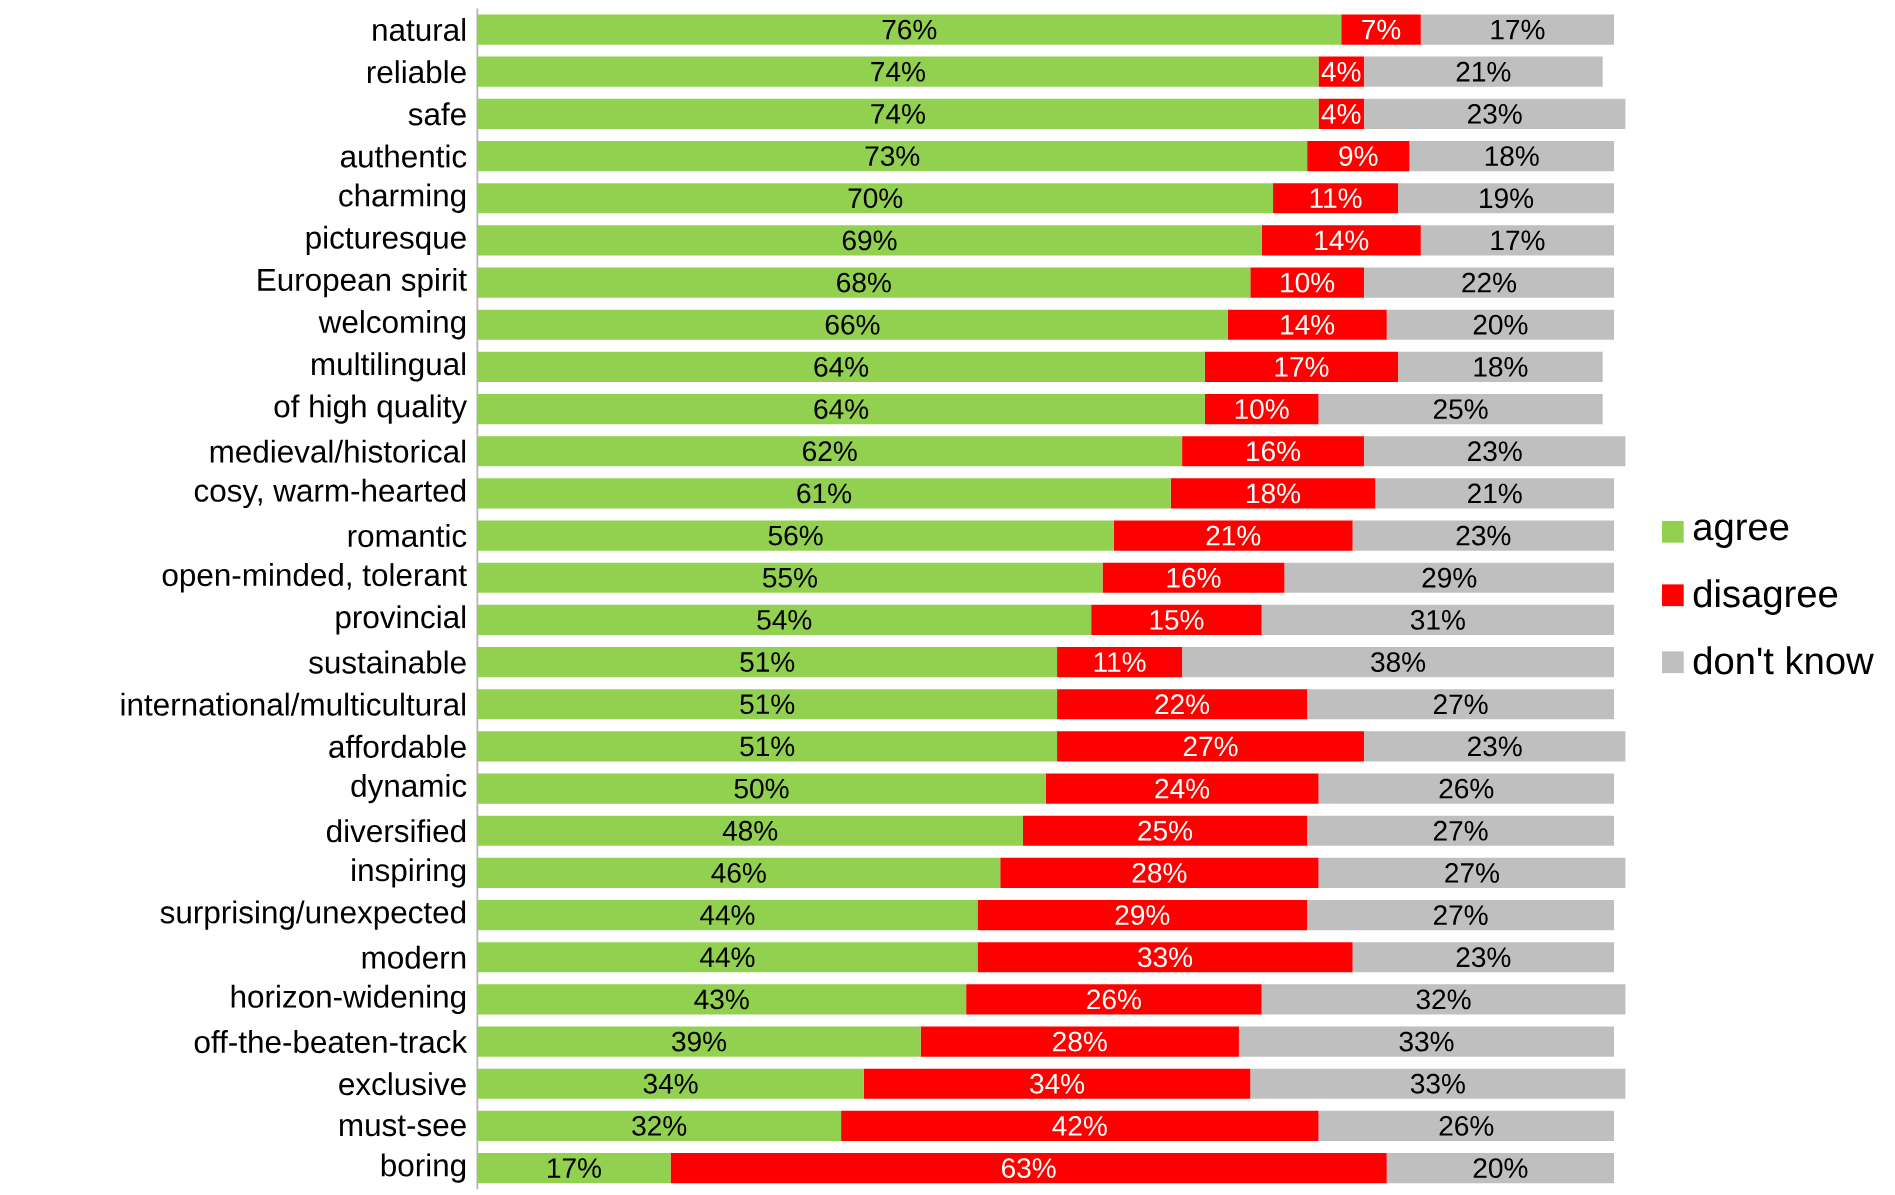 The width and height of the screenshot is (1895, 1195). I want to click on data-label: 73%, so click(892, 156).